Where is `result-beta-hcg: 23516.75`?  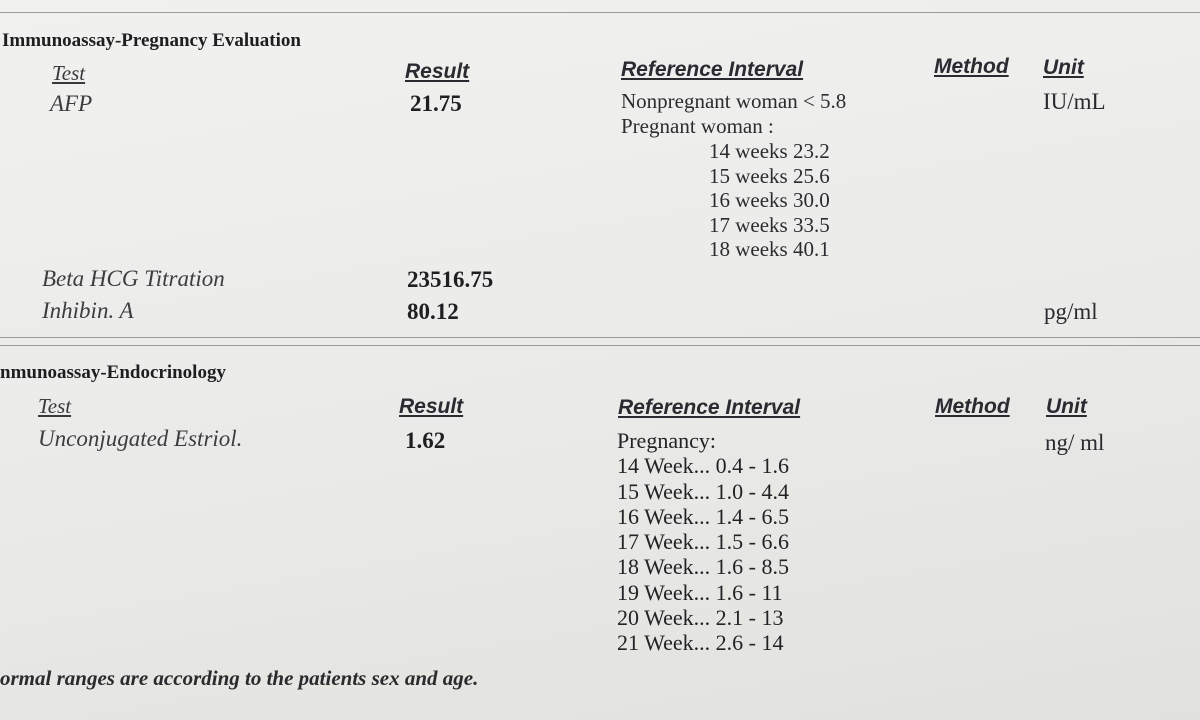 result-beta-hcg: 23516.75 is located at coordinates (450, 279).